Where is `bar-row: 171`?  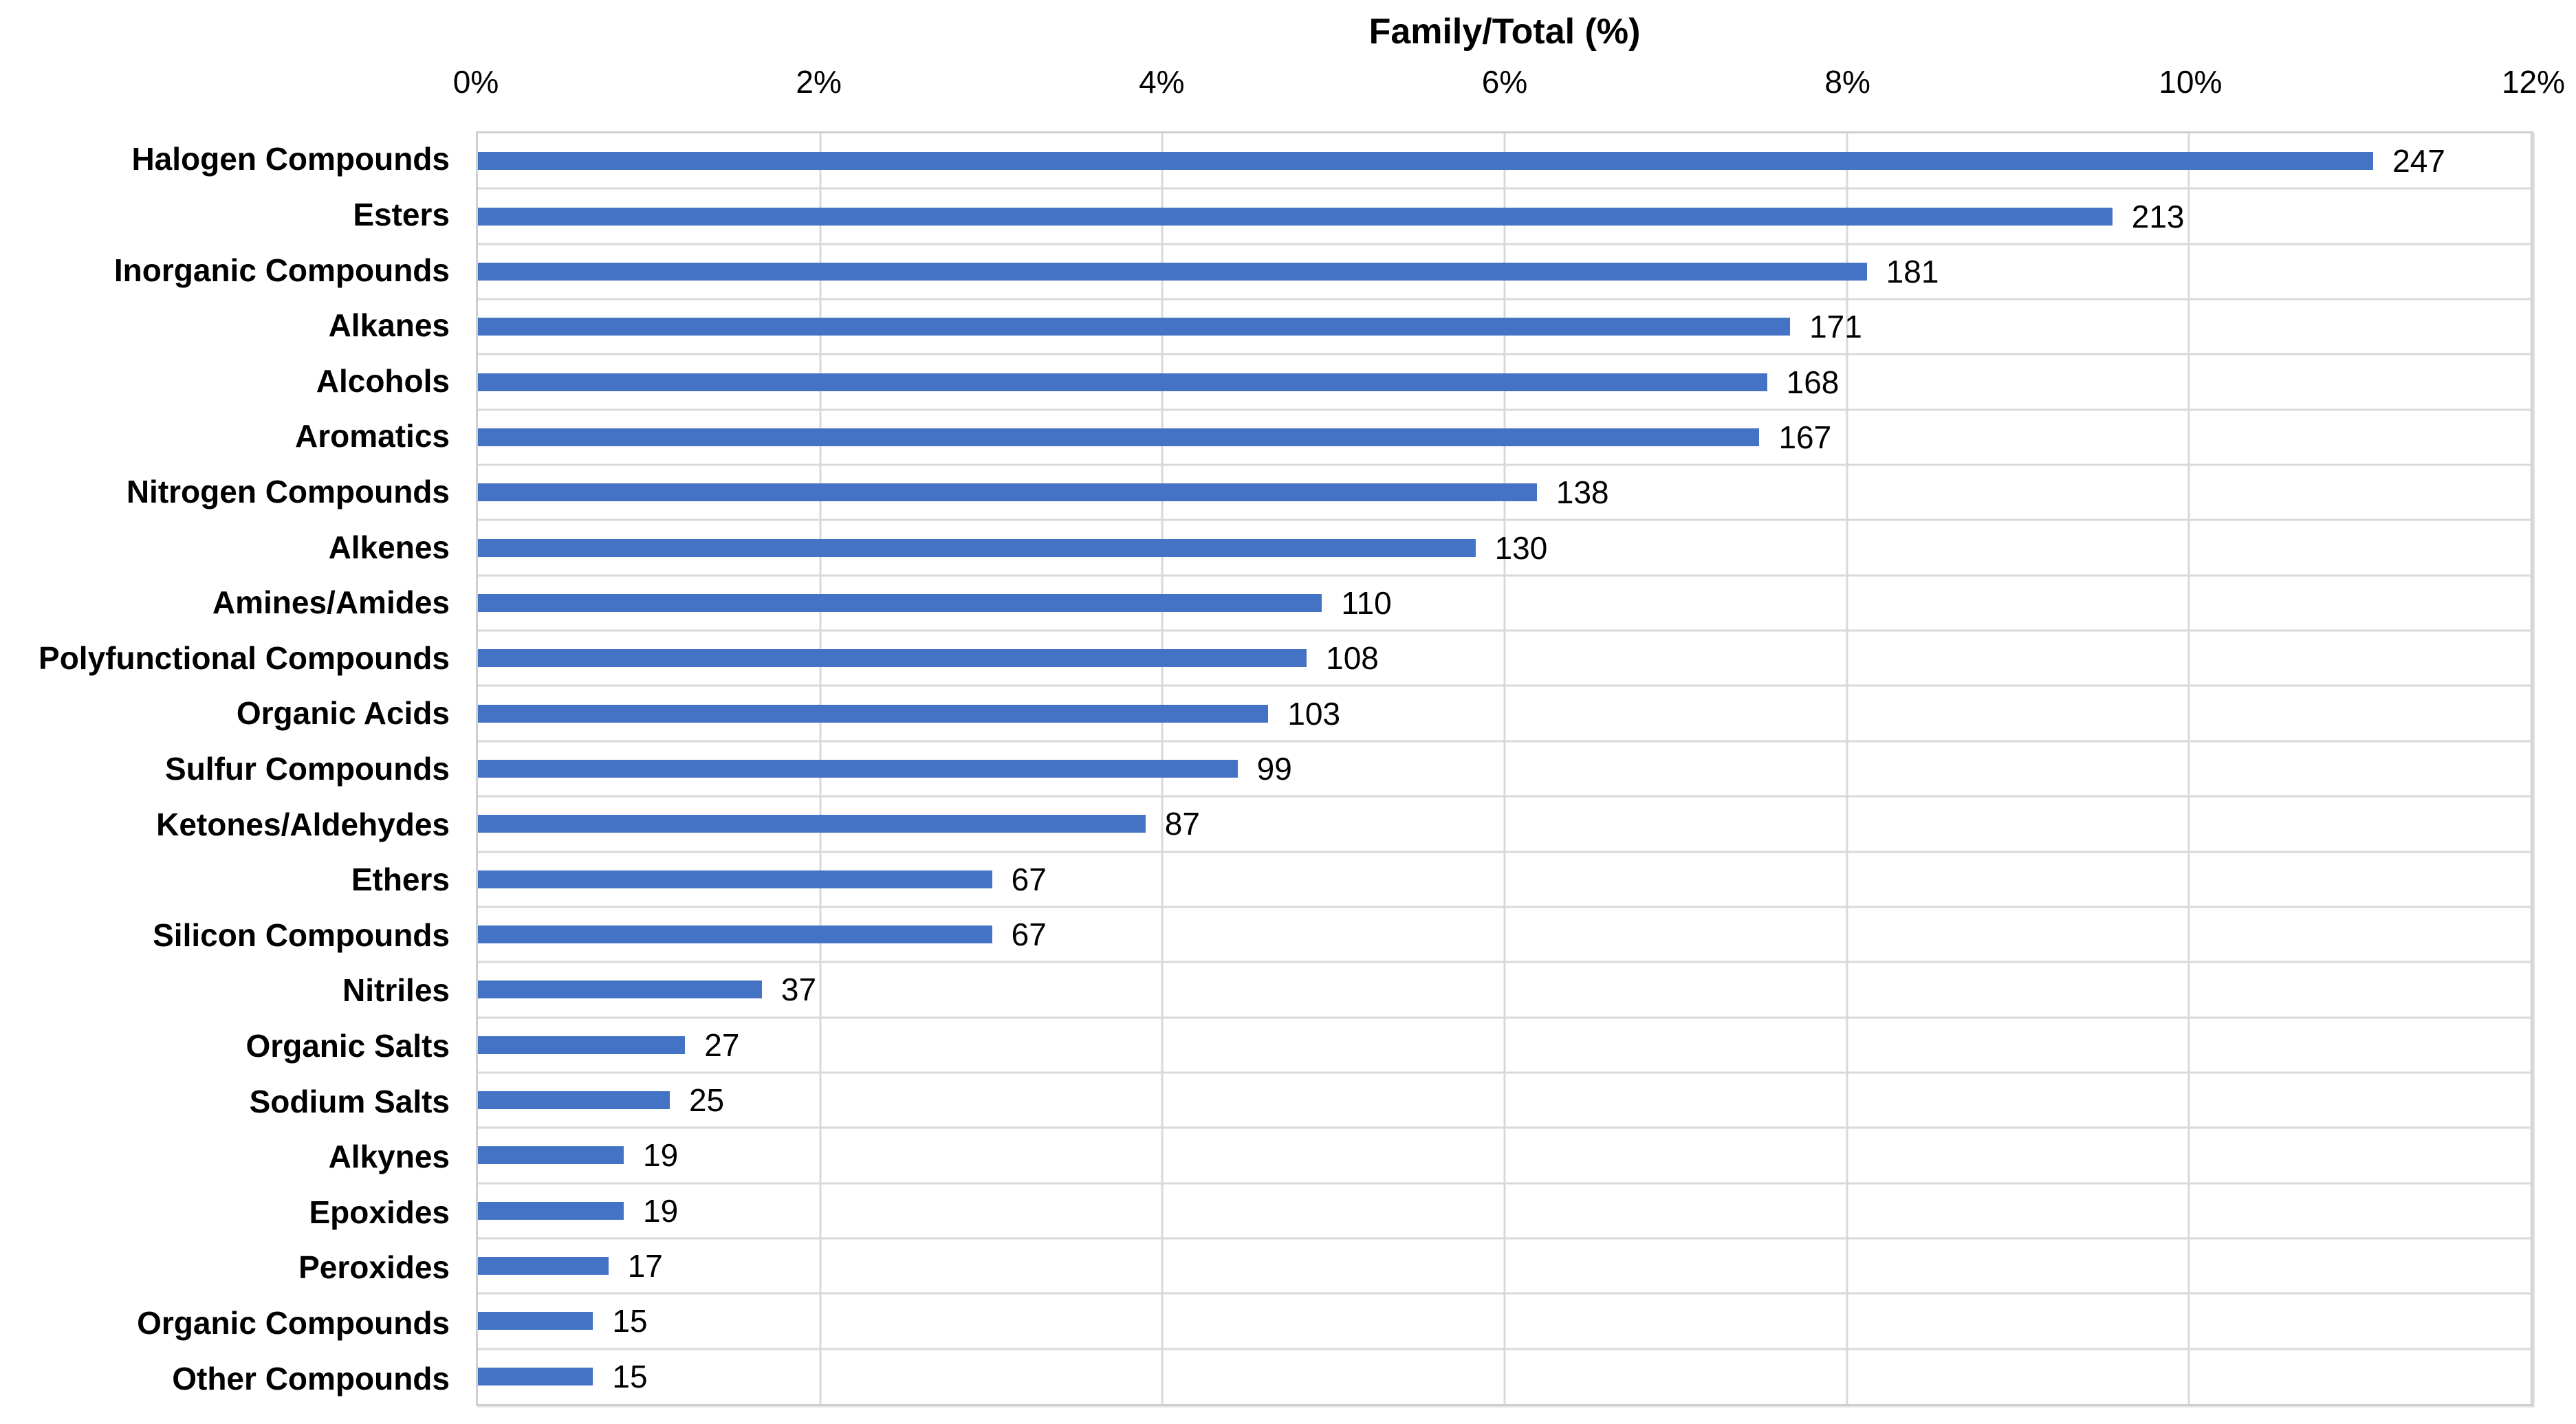 bar-row: 171 is located at coordinates (1504, 326).